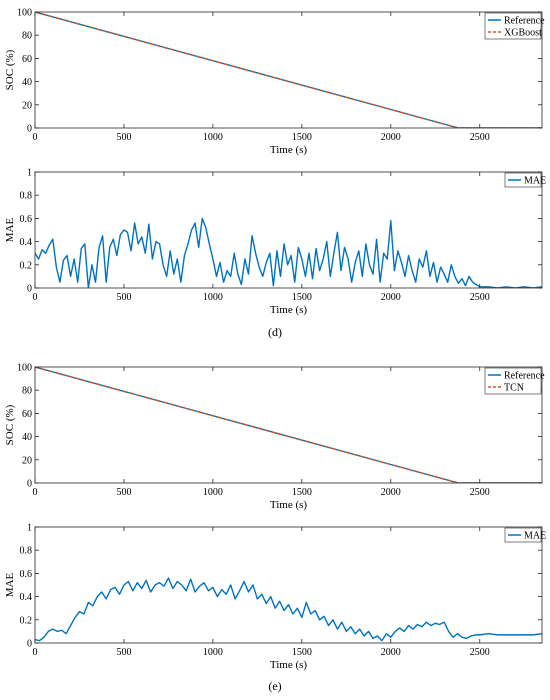  Describe the element at coordinates (523, 33) in the screenshot. I see `legend-label: XGBoost` at that location.